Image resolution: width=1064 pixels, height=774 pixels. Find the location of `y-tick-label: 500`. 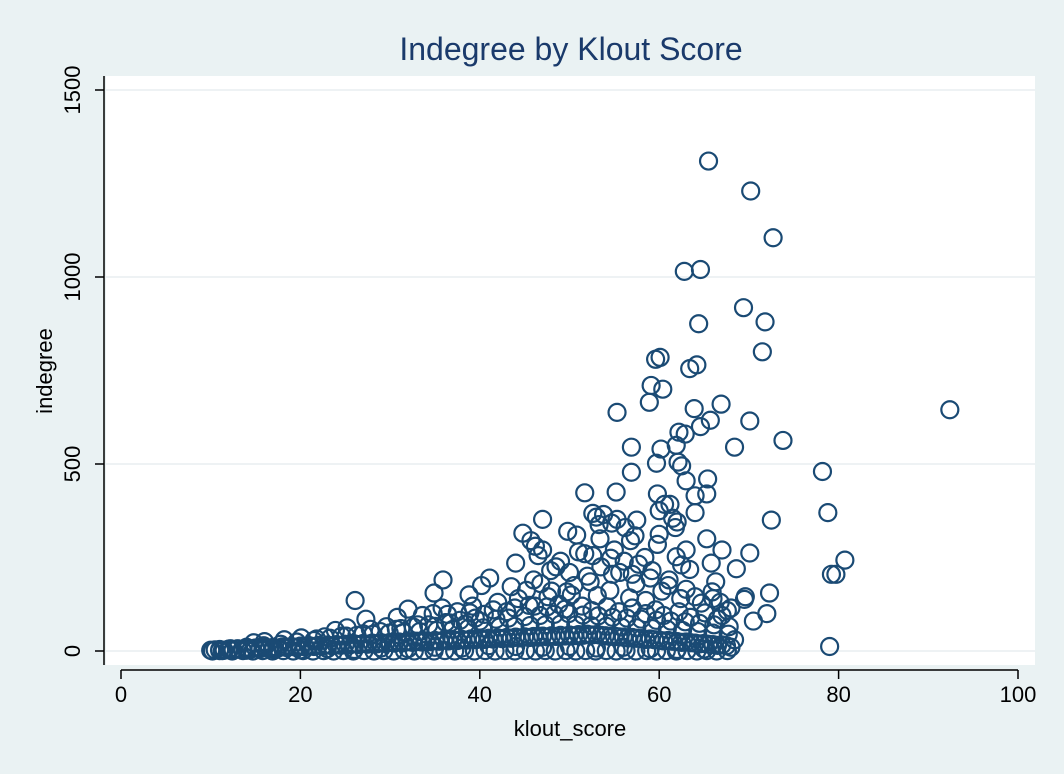

y-tick-label: 500 is located at coordinates (72, 464).